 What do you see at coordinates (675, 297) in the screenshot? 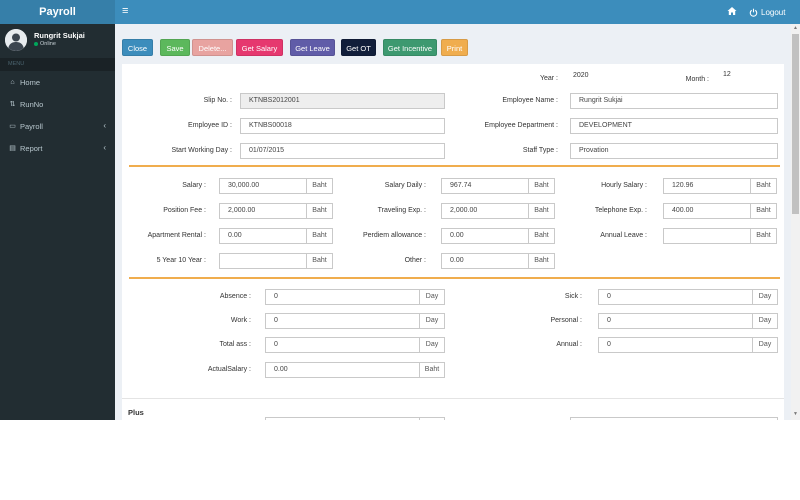
I see `sick-field: 0` at bounding box center [675, 297].